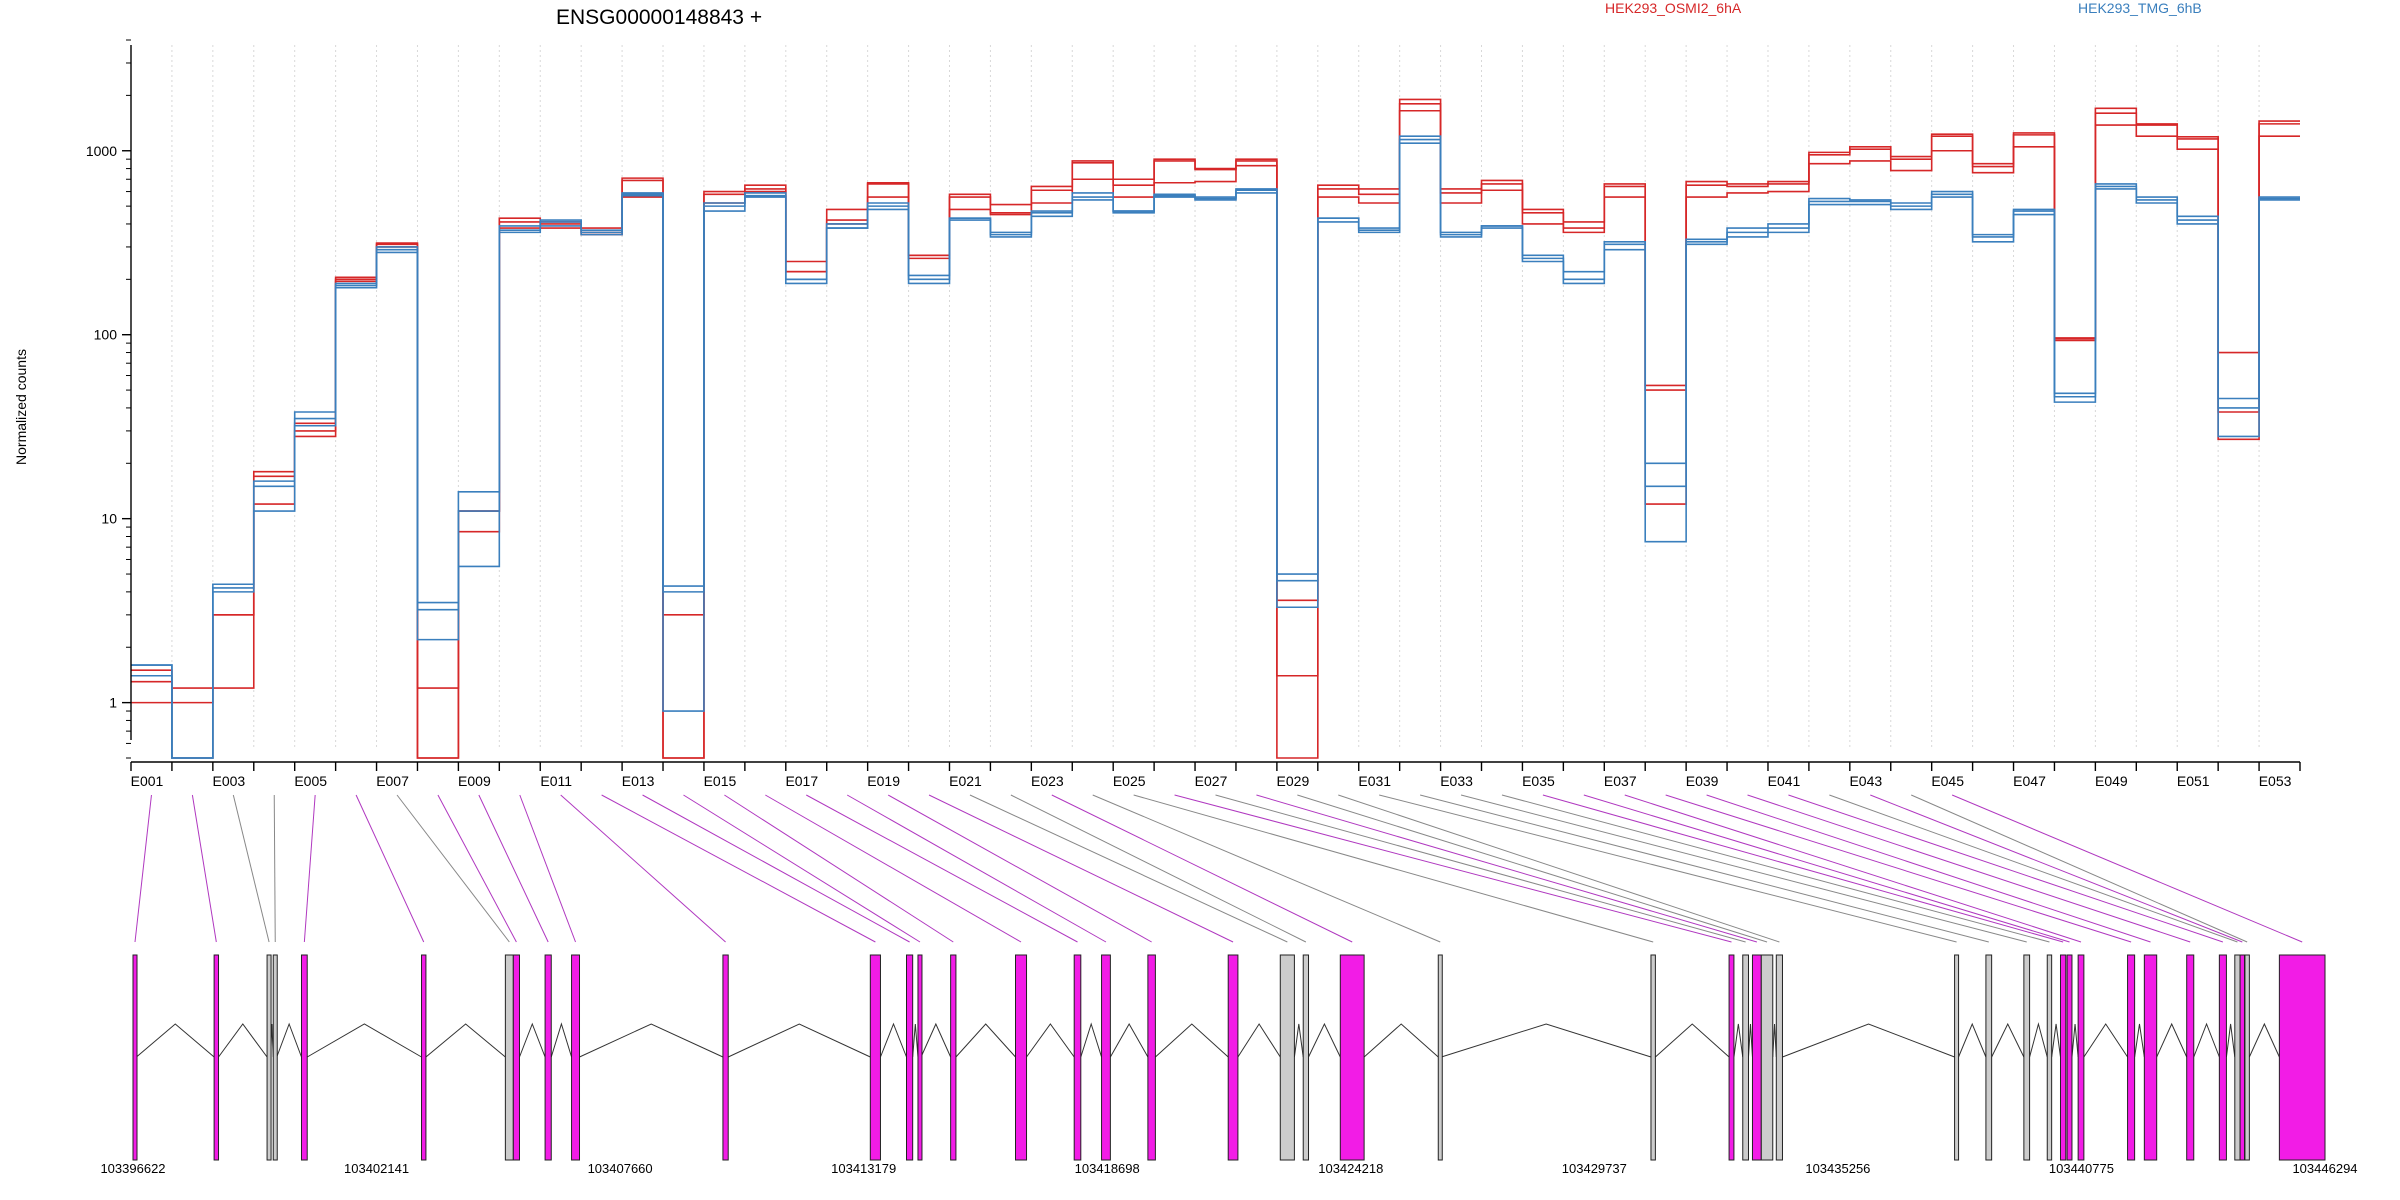 This screenshot has width=2400, height=1200. I want to click on y-tick-label: 10, so click(109, 519).